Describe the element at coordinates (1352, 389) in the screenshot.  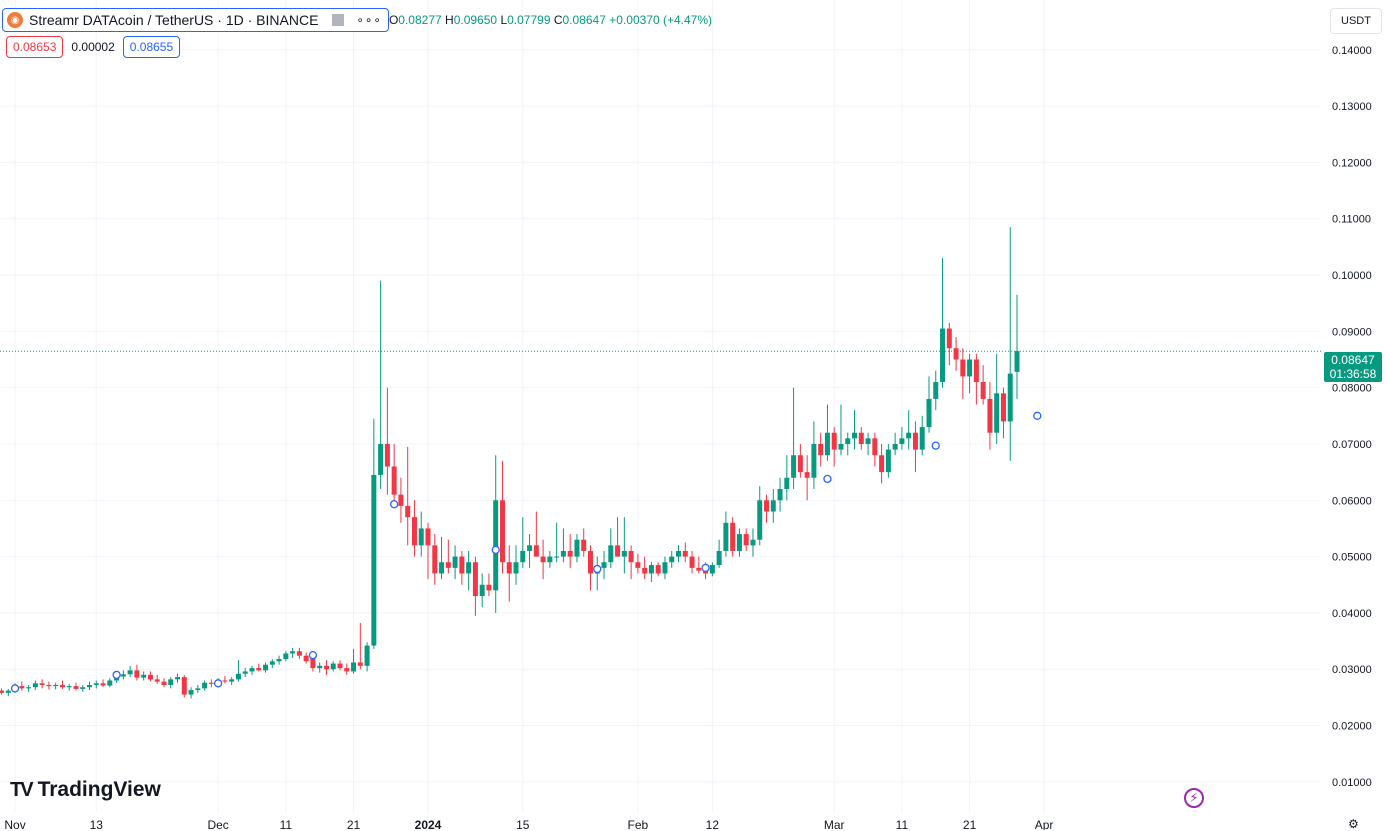
I see `price-tick-label: 0.08000` at that location.